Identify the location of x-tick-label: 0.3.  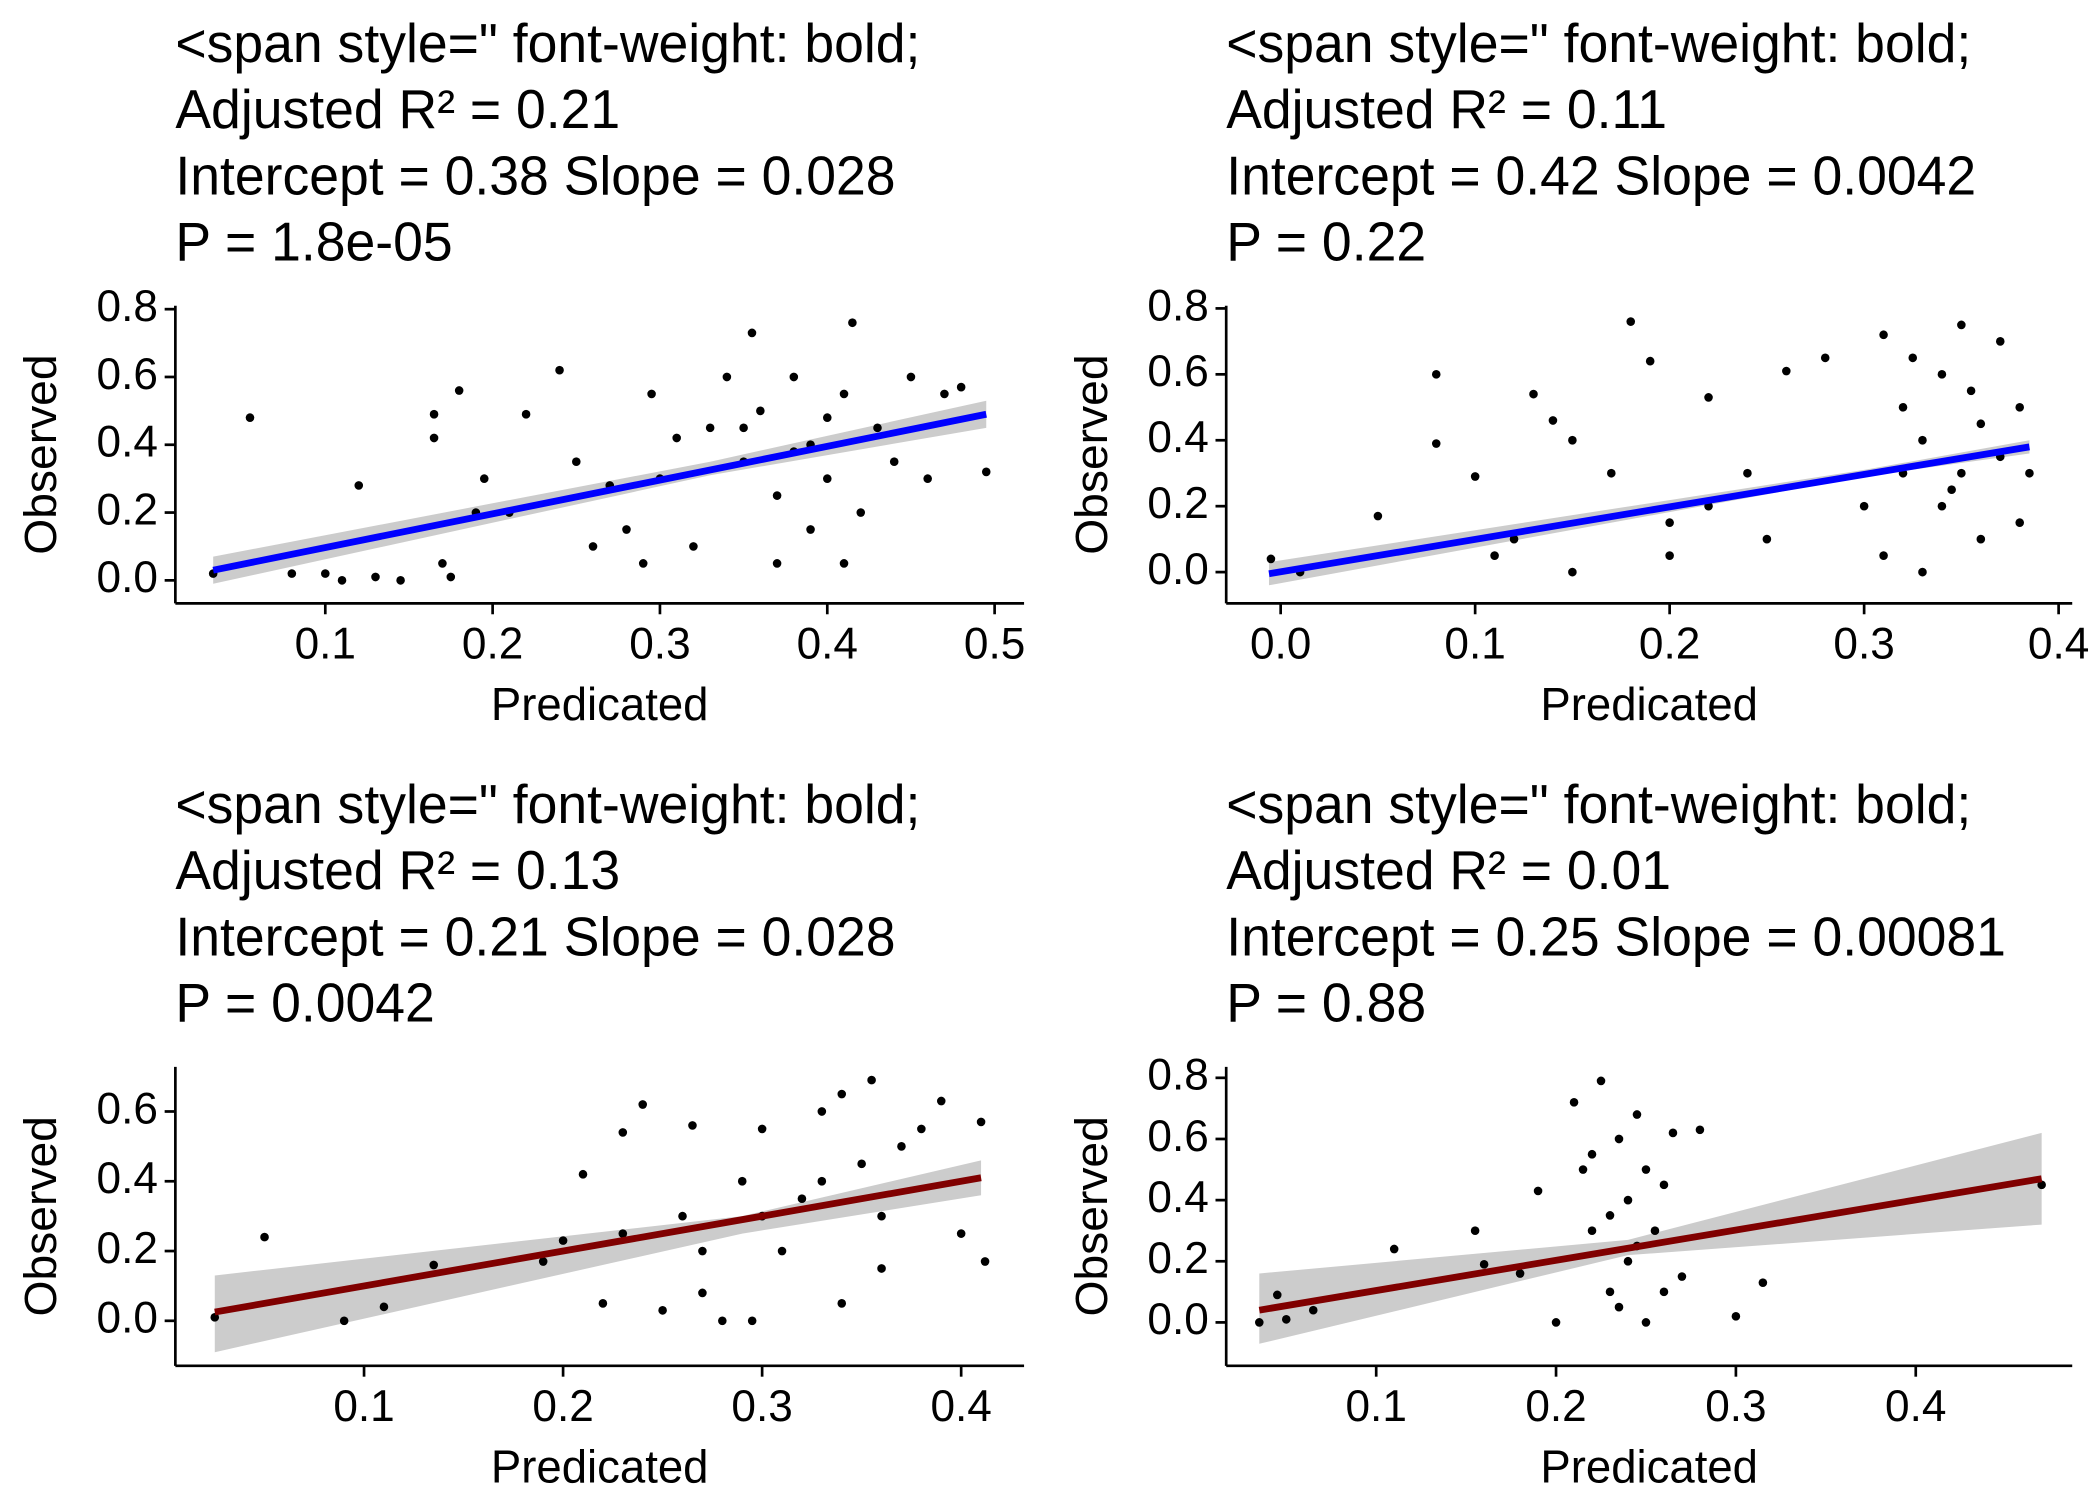
(659, 643).